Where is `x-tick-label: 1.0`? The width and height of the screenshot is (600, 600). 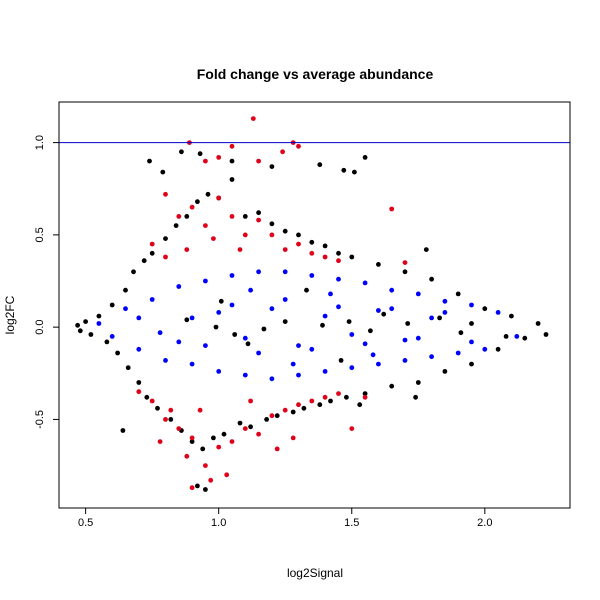
x-tick-label: 1.0 is located at coordinates (218, 523).